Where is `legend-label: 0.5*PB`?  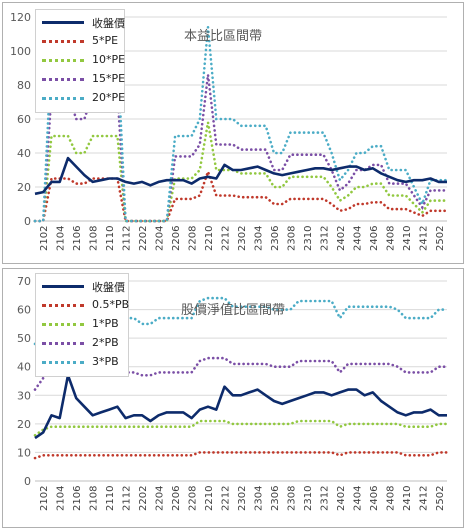
legend-label: 0.5*PB is located at coordinates (111, 304).